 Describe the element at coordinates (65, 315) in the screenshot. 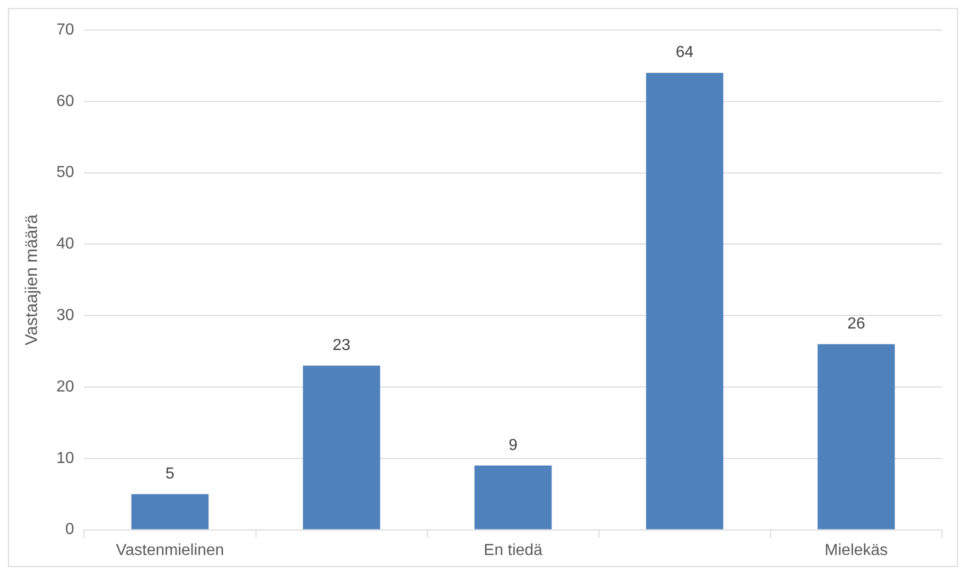

I see `y-tick-label: 30` at that location.